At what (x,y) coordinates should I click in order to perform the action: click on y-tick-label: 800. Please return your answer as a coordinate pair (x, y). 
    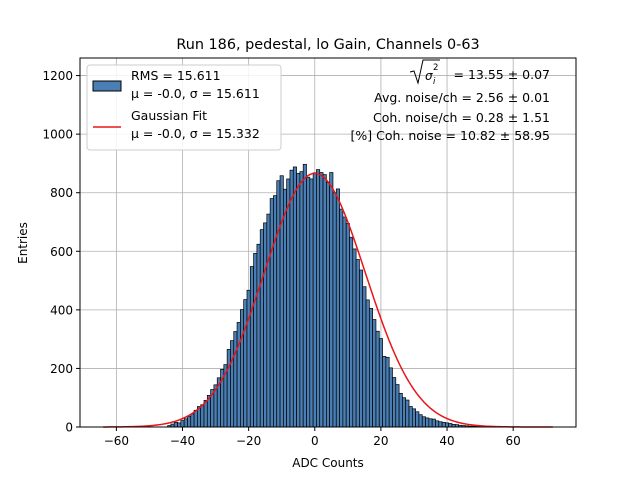
    Looking at the image, I should click on (61, 193).